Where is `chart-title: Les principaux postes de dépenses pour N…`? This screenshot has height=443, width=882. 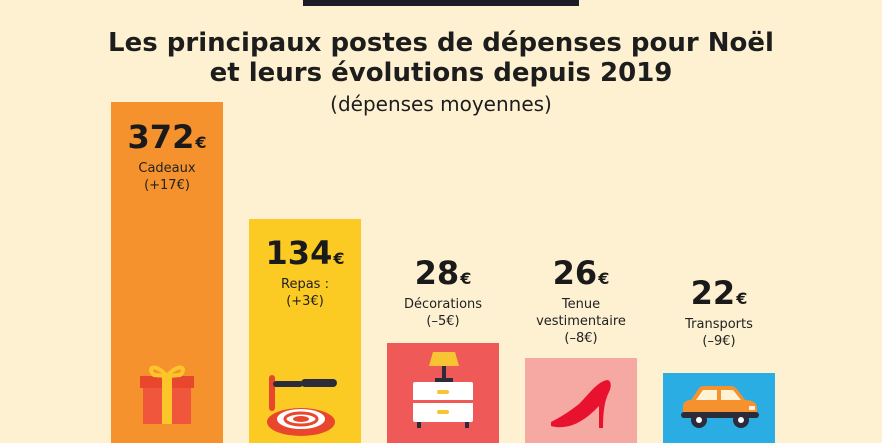 chart-title: Les principaux postes de dépenses pour N… is located at coordinates (441, 58).